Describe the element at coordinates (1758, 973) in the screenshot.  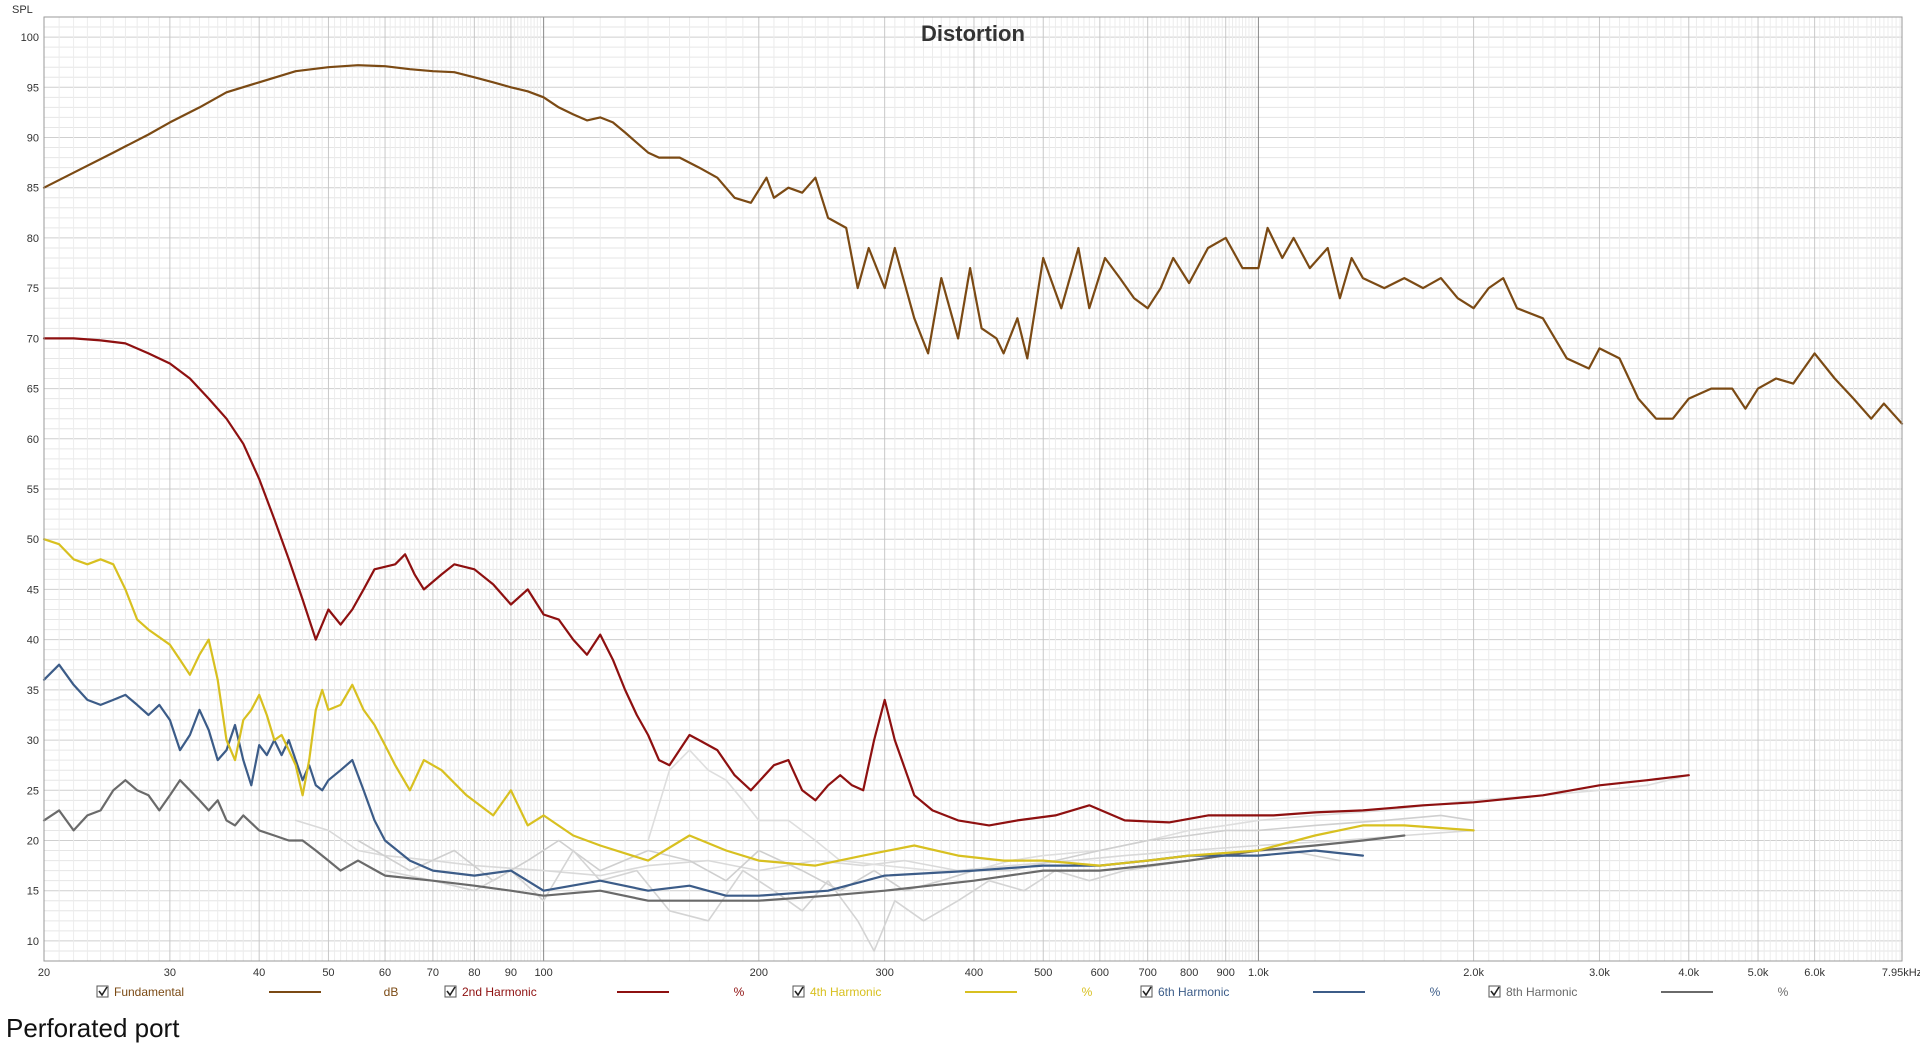
I see `x-tick-label: 5.0k` at that location.